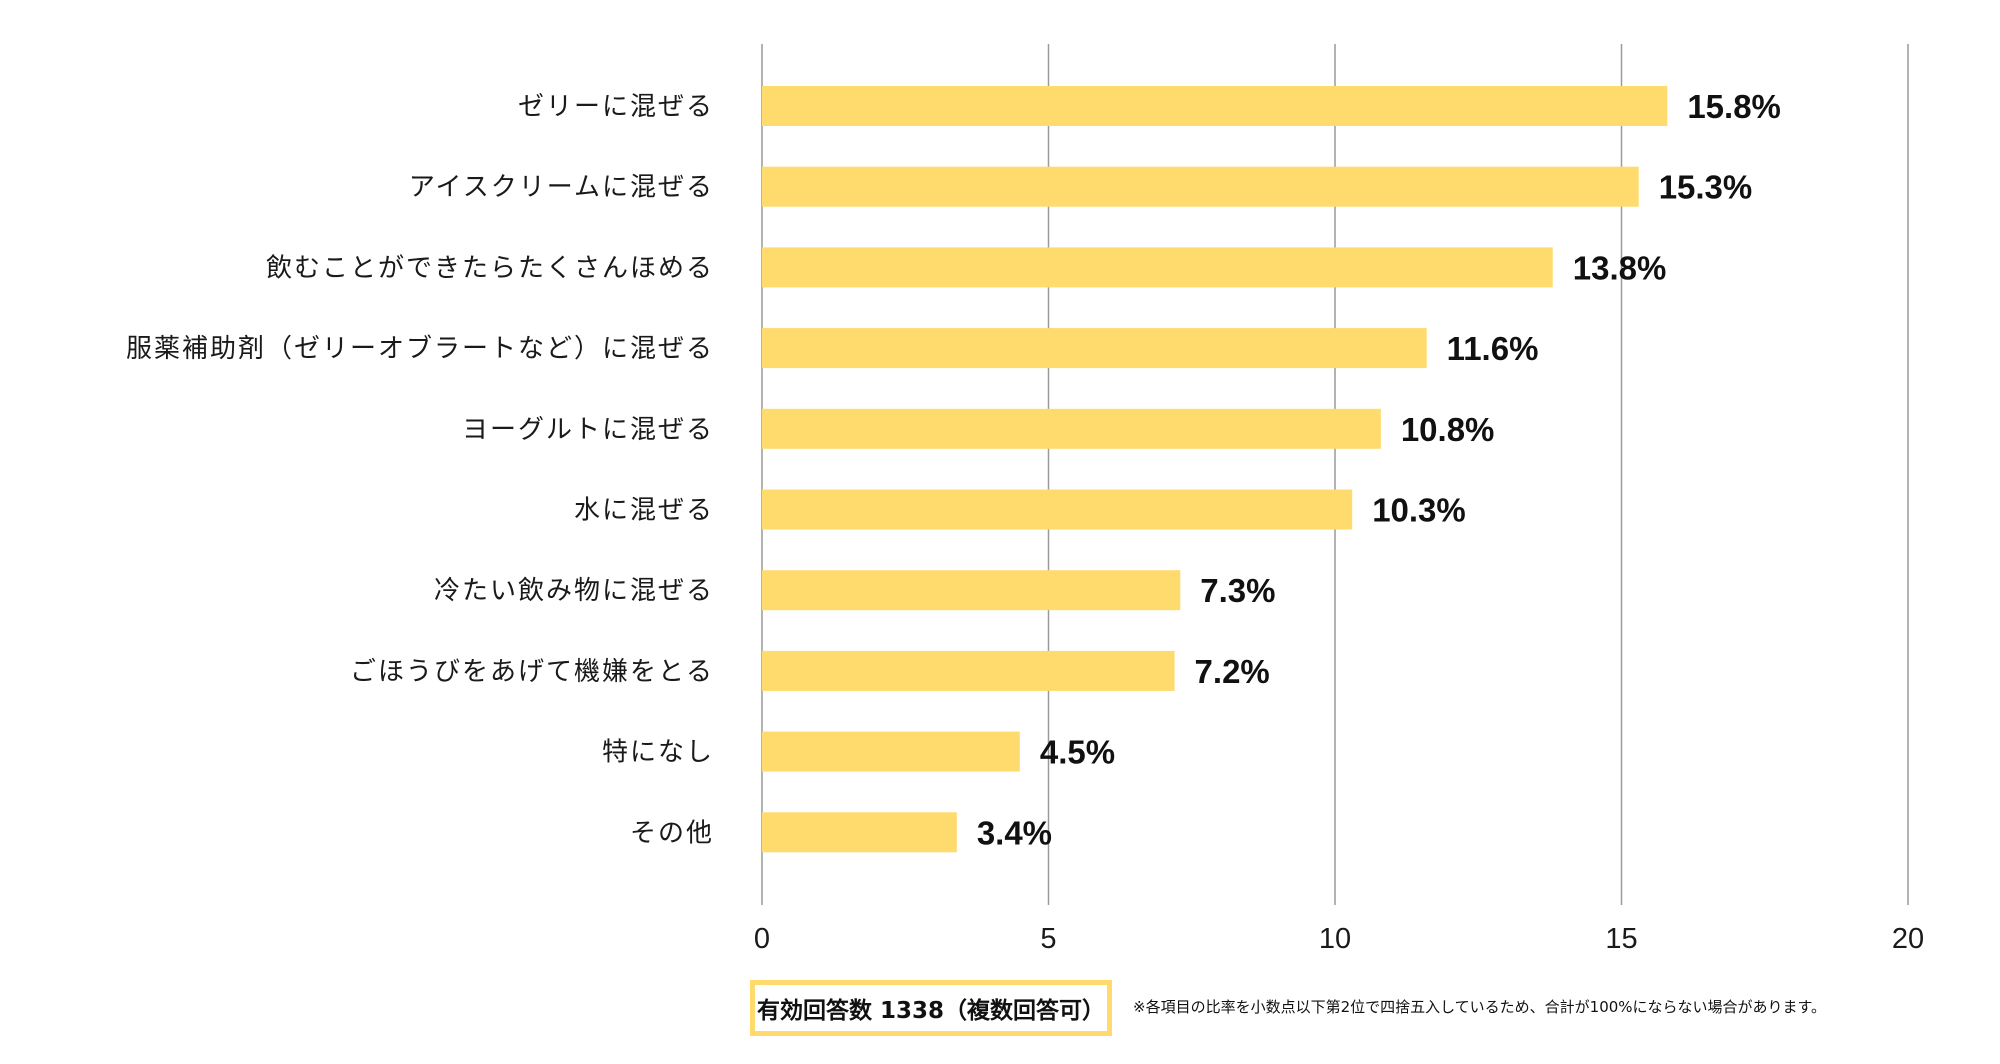  I want to click on x-tick-label: 10, so click(1335, 939).